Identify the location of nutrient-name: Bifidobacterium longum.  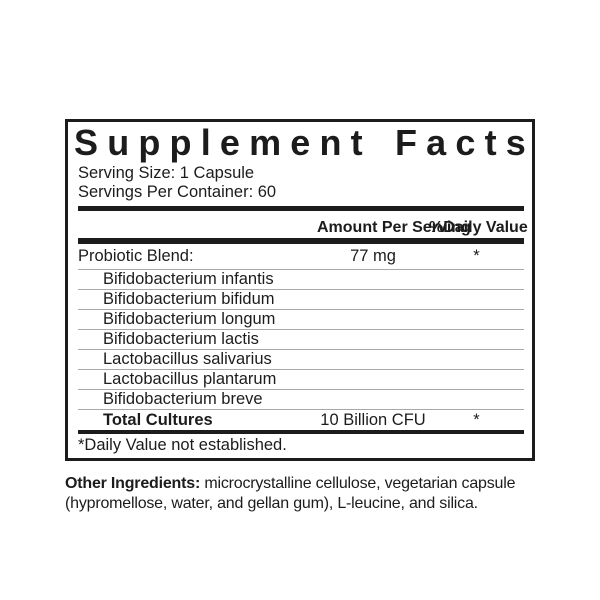
(189, 319).